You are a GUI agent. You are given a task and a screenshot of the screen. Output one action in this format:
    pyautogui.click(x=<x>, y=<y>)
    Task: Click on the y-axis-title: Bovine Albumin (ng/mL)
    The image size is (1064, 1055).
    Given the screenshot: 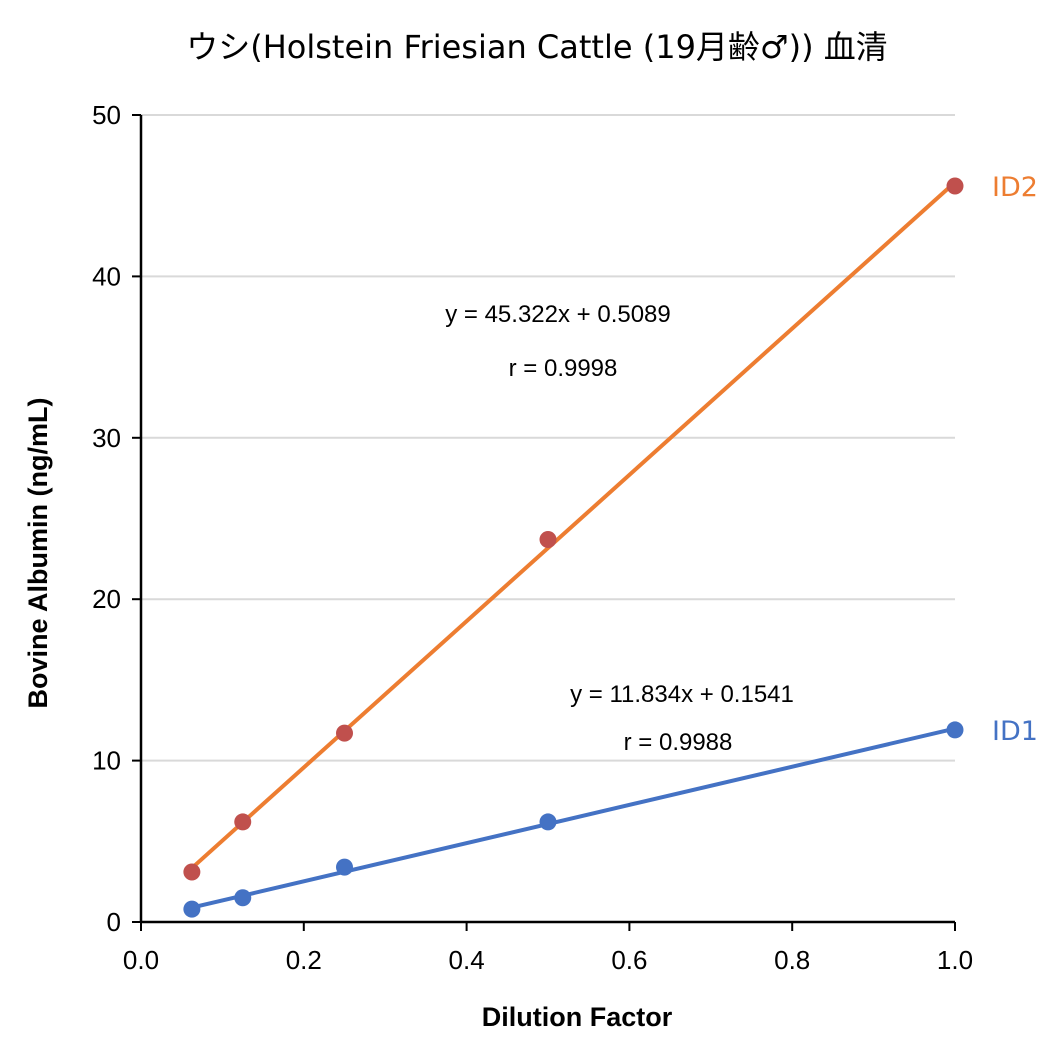 What is the action you would take?
    pyautogui.click(x=38, y=553)
    